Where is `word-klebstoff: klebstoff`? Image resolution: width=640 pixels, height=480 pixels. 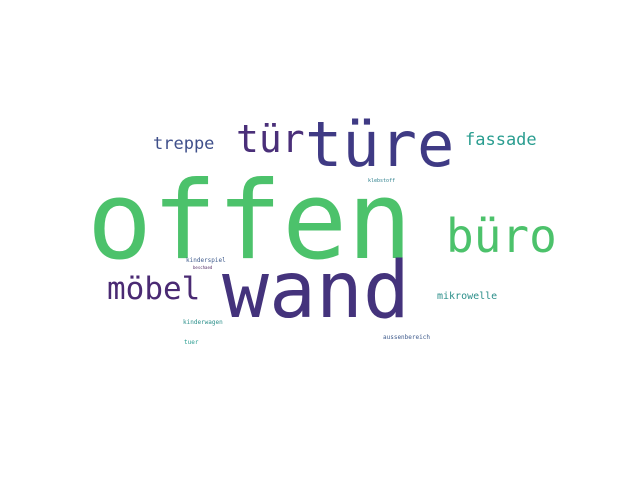
word-klebstoff: klebstoff is located at coordinates (382, 181).